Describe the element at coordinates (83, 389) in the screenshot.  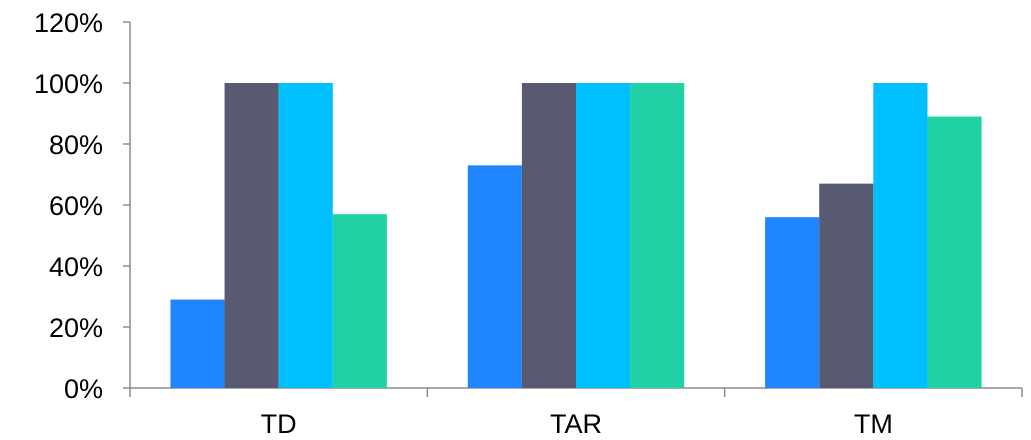
I see `y-tick-label: 0%` at that location.